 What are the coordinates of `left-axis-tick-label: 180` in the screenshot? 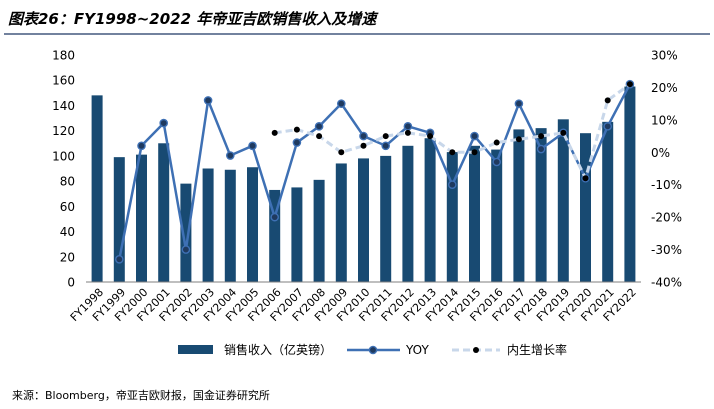 It's located at (63, 56).